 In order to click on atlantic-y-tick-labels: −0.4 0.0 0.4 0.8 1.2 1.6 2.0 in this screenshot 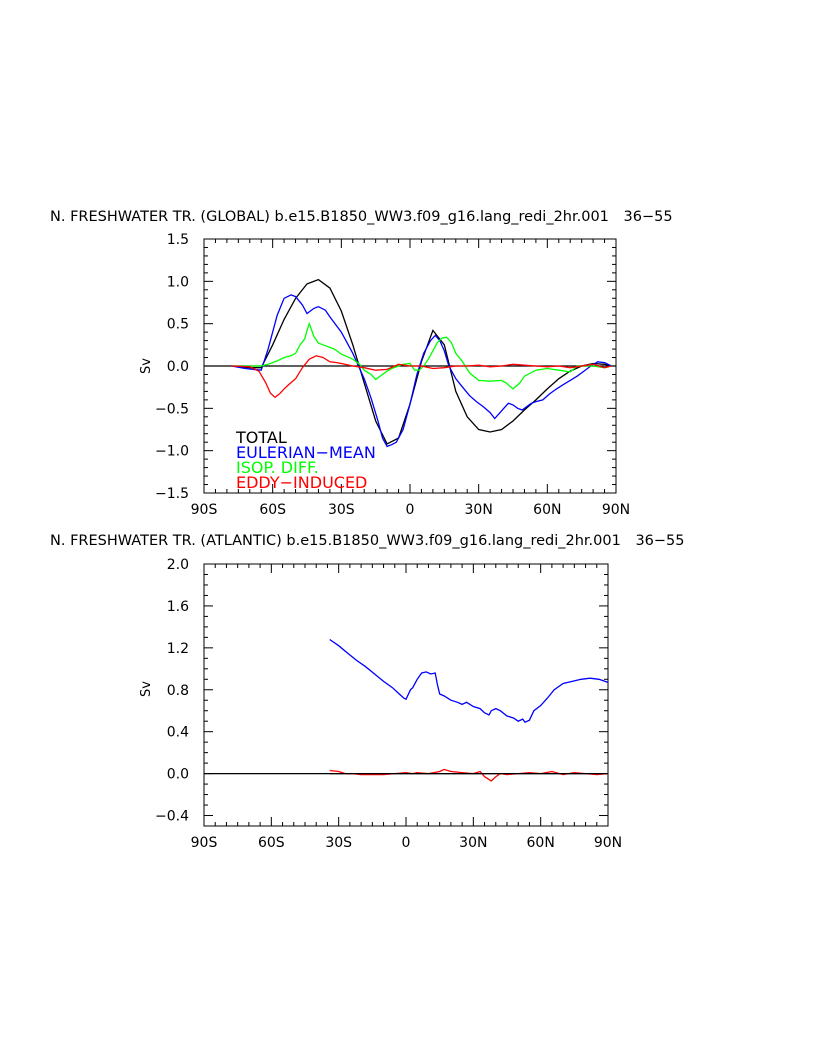, I will do `click(172, 691)`.